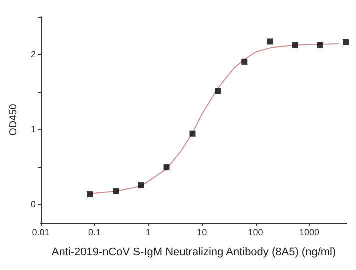  What do you see at coordinates (33, 54) in the screenshot?
I see `y-tick-label: 2` at bounding box center [33, 54].